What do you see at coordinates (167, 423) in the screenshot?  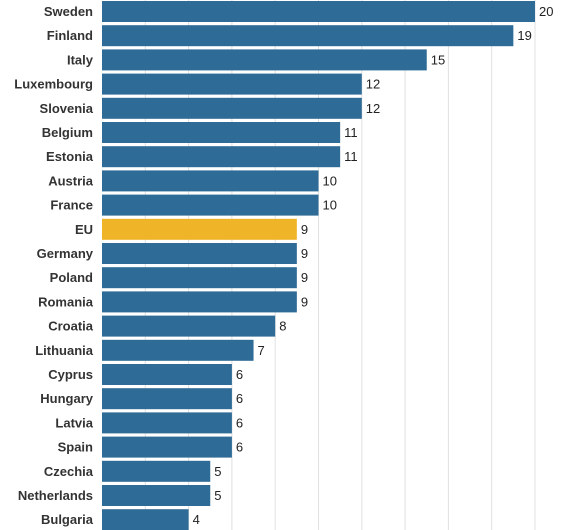 I see `bar-latvia` at bounding box center [167, 423].